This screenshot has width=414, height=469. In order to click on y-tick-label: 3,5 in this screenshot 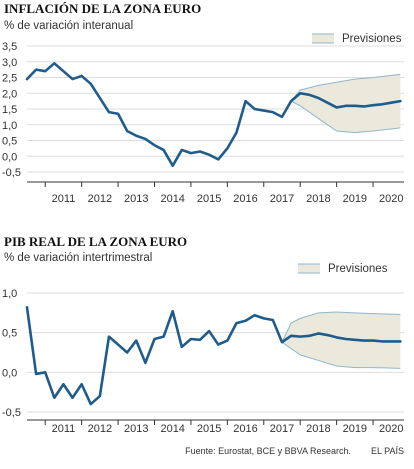, I will do `click(9, 47)`.